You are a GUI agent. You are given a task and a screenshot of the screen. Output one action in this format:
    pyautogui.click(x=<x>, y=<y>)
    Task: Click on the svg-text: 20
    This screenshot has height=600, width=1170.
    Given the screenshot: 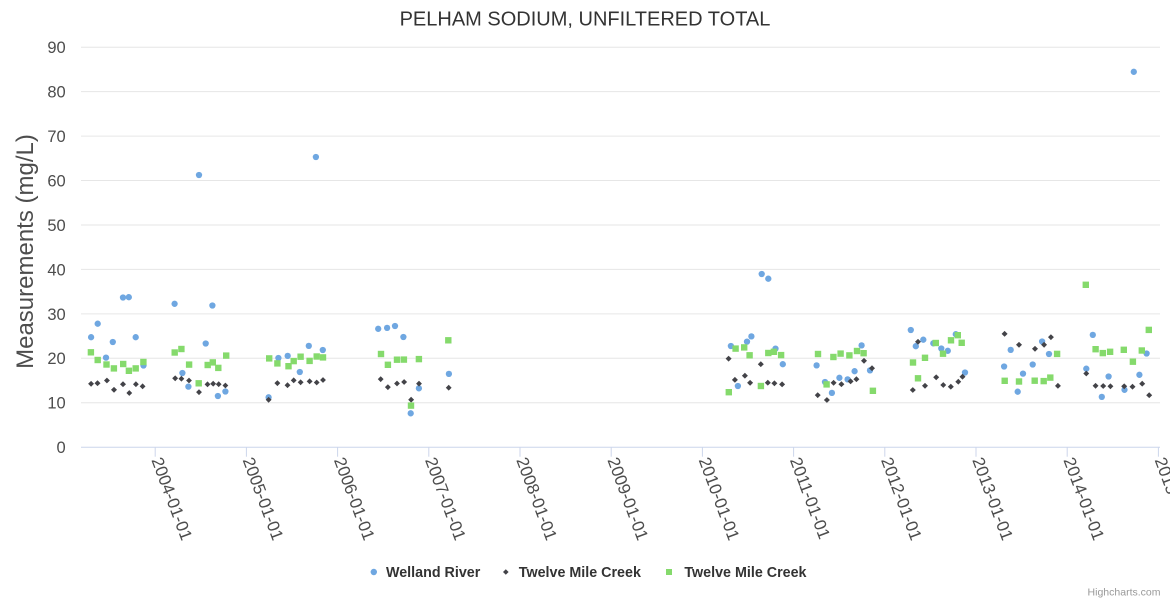 What is the action you would take?
    pyautogui.click(x=56, y=359)
    